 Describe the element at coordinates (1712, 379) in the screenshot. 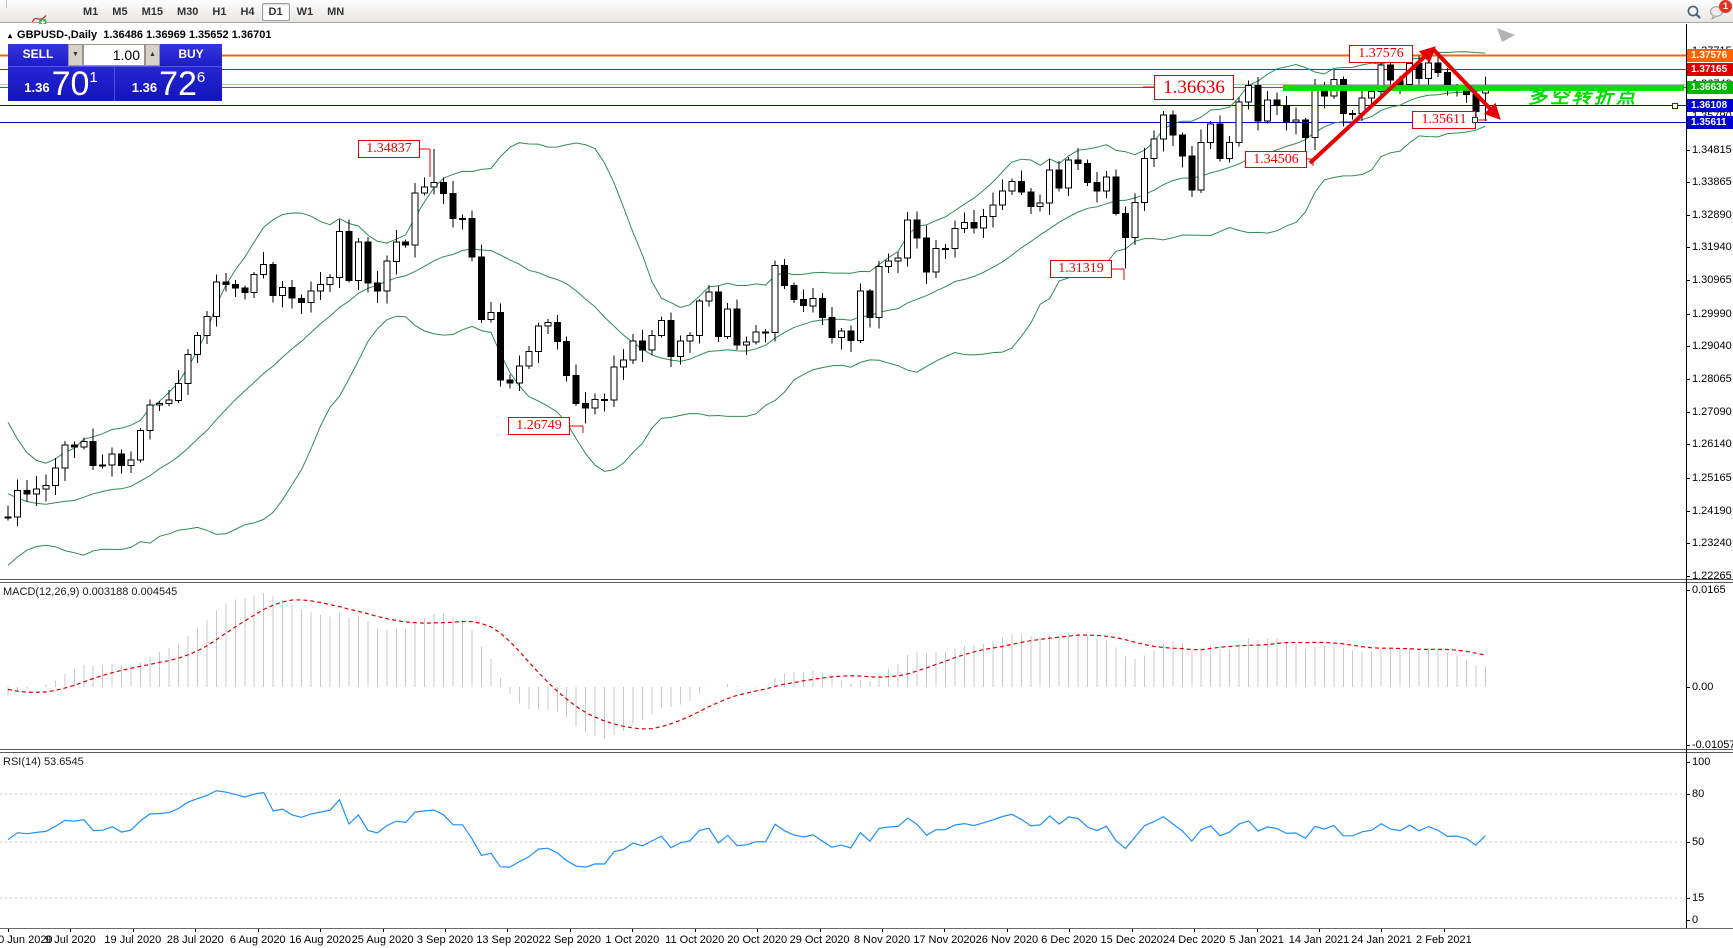

I see `price-tick-label: 1.28065` at that location.